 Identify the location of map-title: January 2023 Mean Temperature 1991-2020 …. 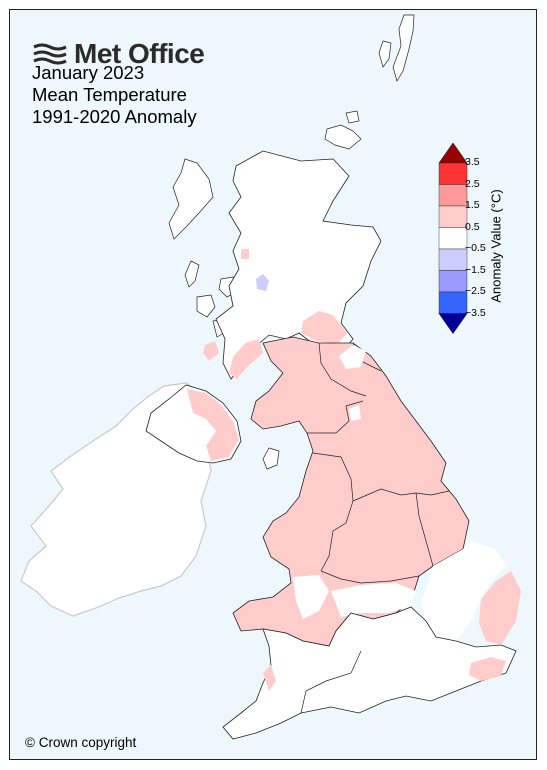
(114, 95).